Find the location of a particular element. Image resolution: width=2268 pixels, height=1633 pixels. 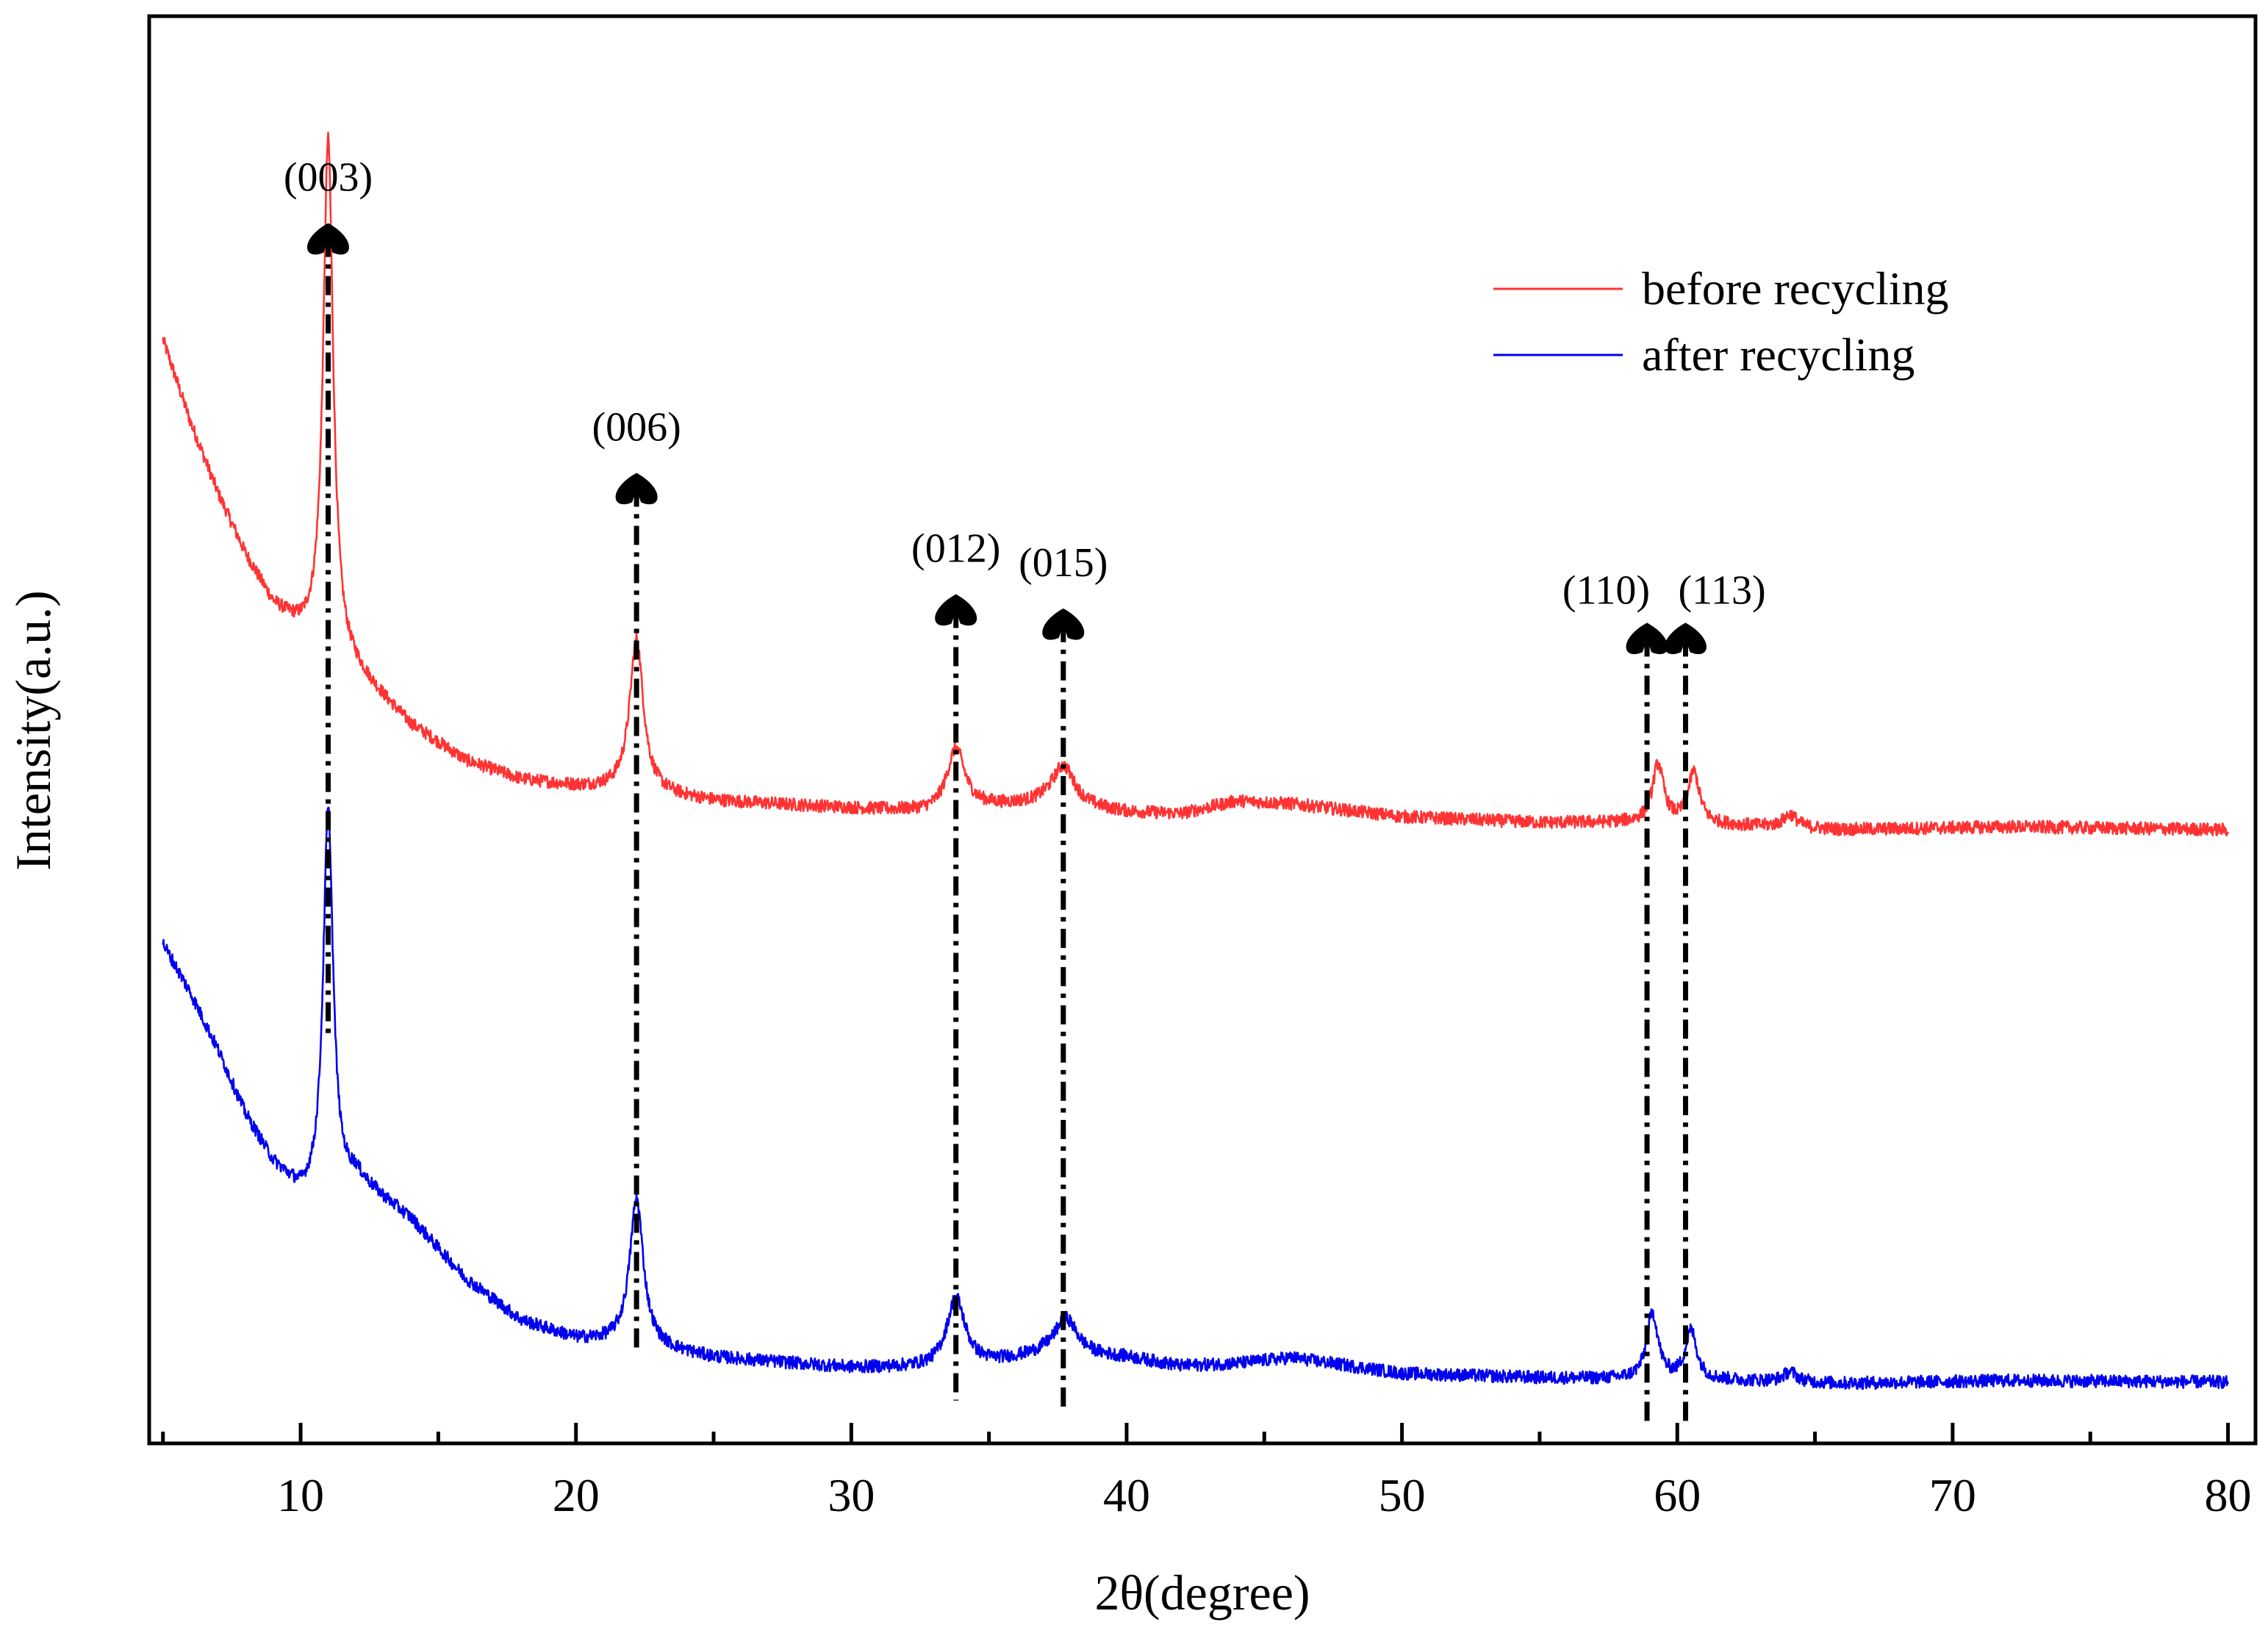

peak-label-006: (006) is located at coordinates (636, 427).